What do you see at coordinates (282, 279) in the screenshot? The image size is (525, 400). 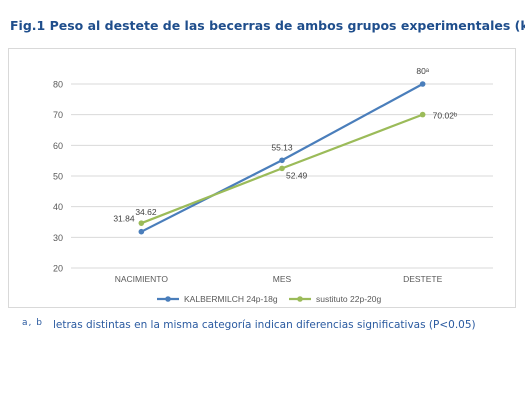 I see `x-tick-label-mes: MES` at bounding box center [282, 279].